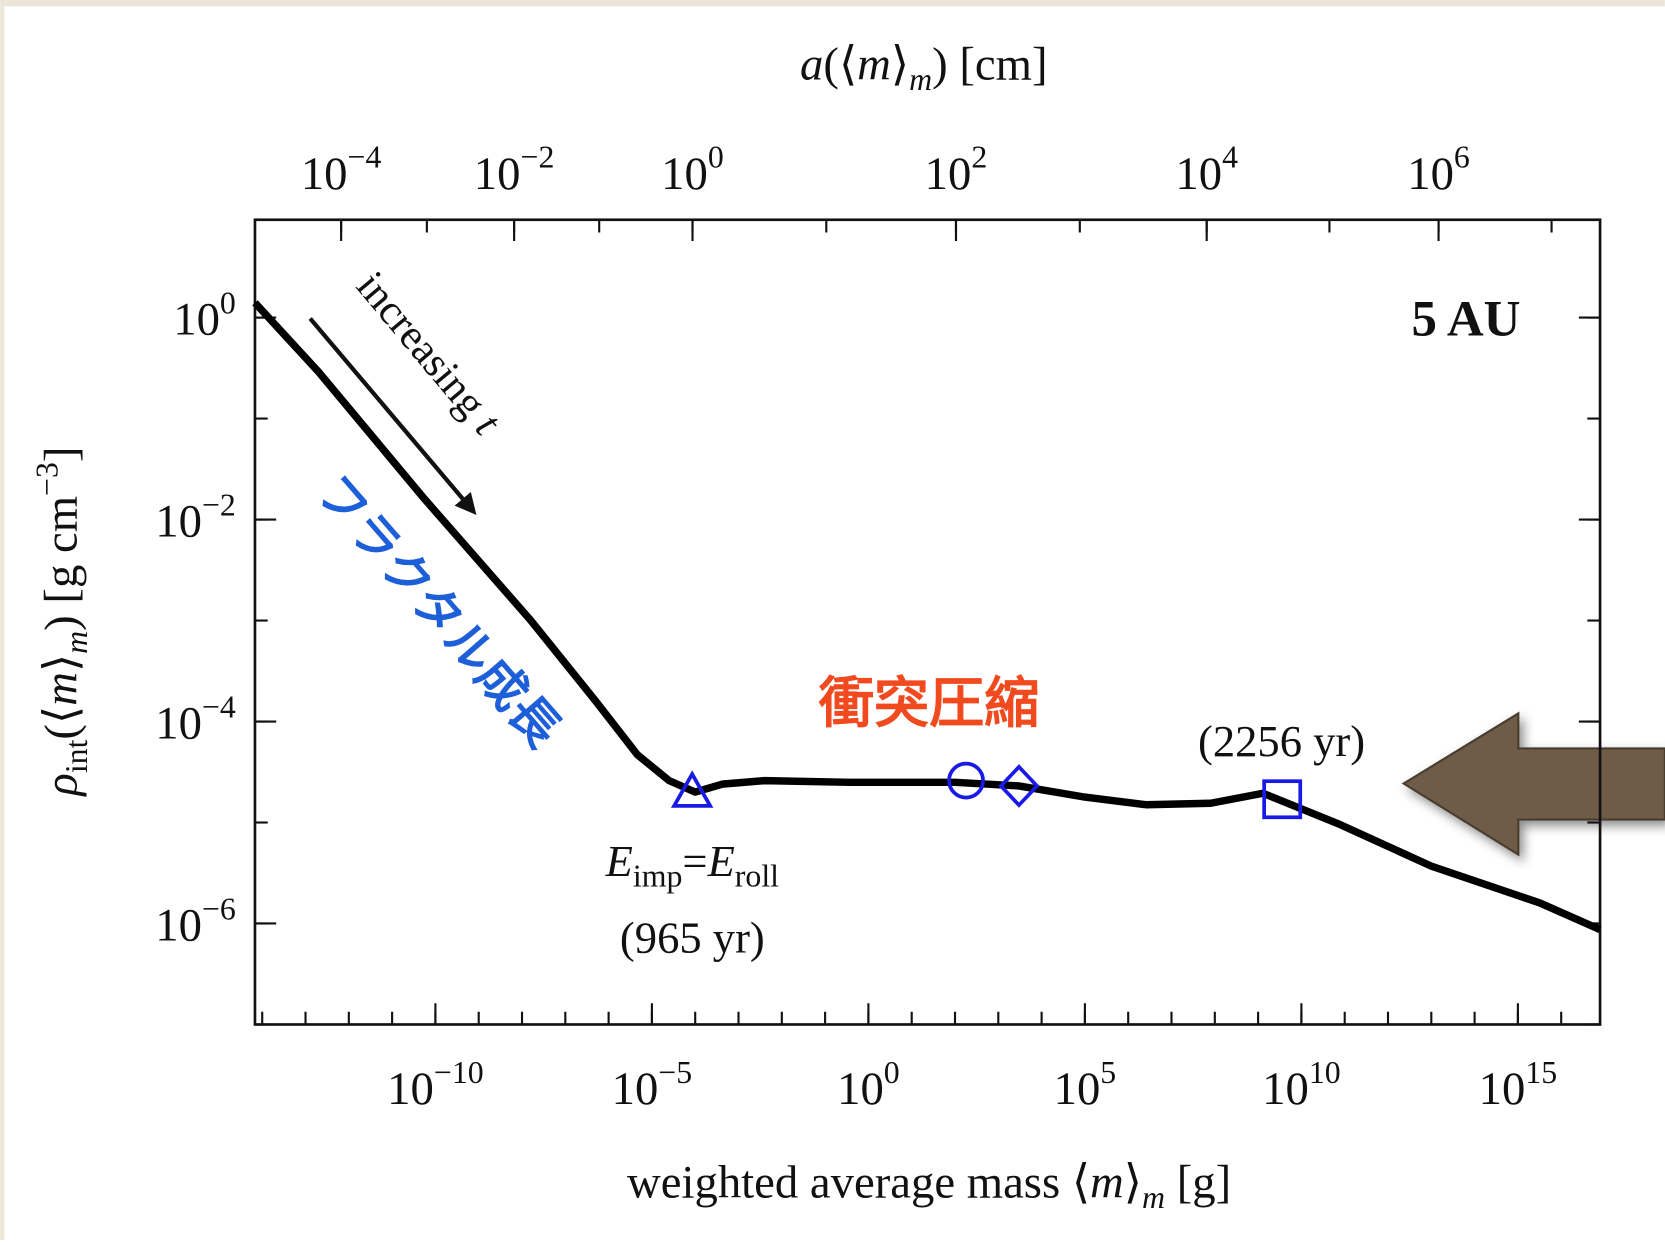 Image resolution: width=1665 pixels, height=1245 pixels. I want to click on y-tick-label-exp: −6, so click(219, 908).